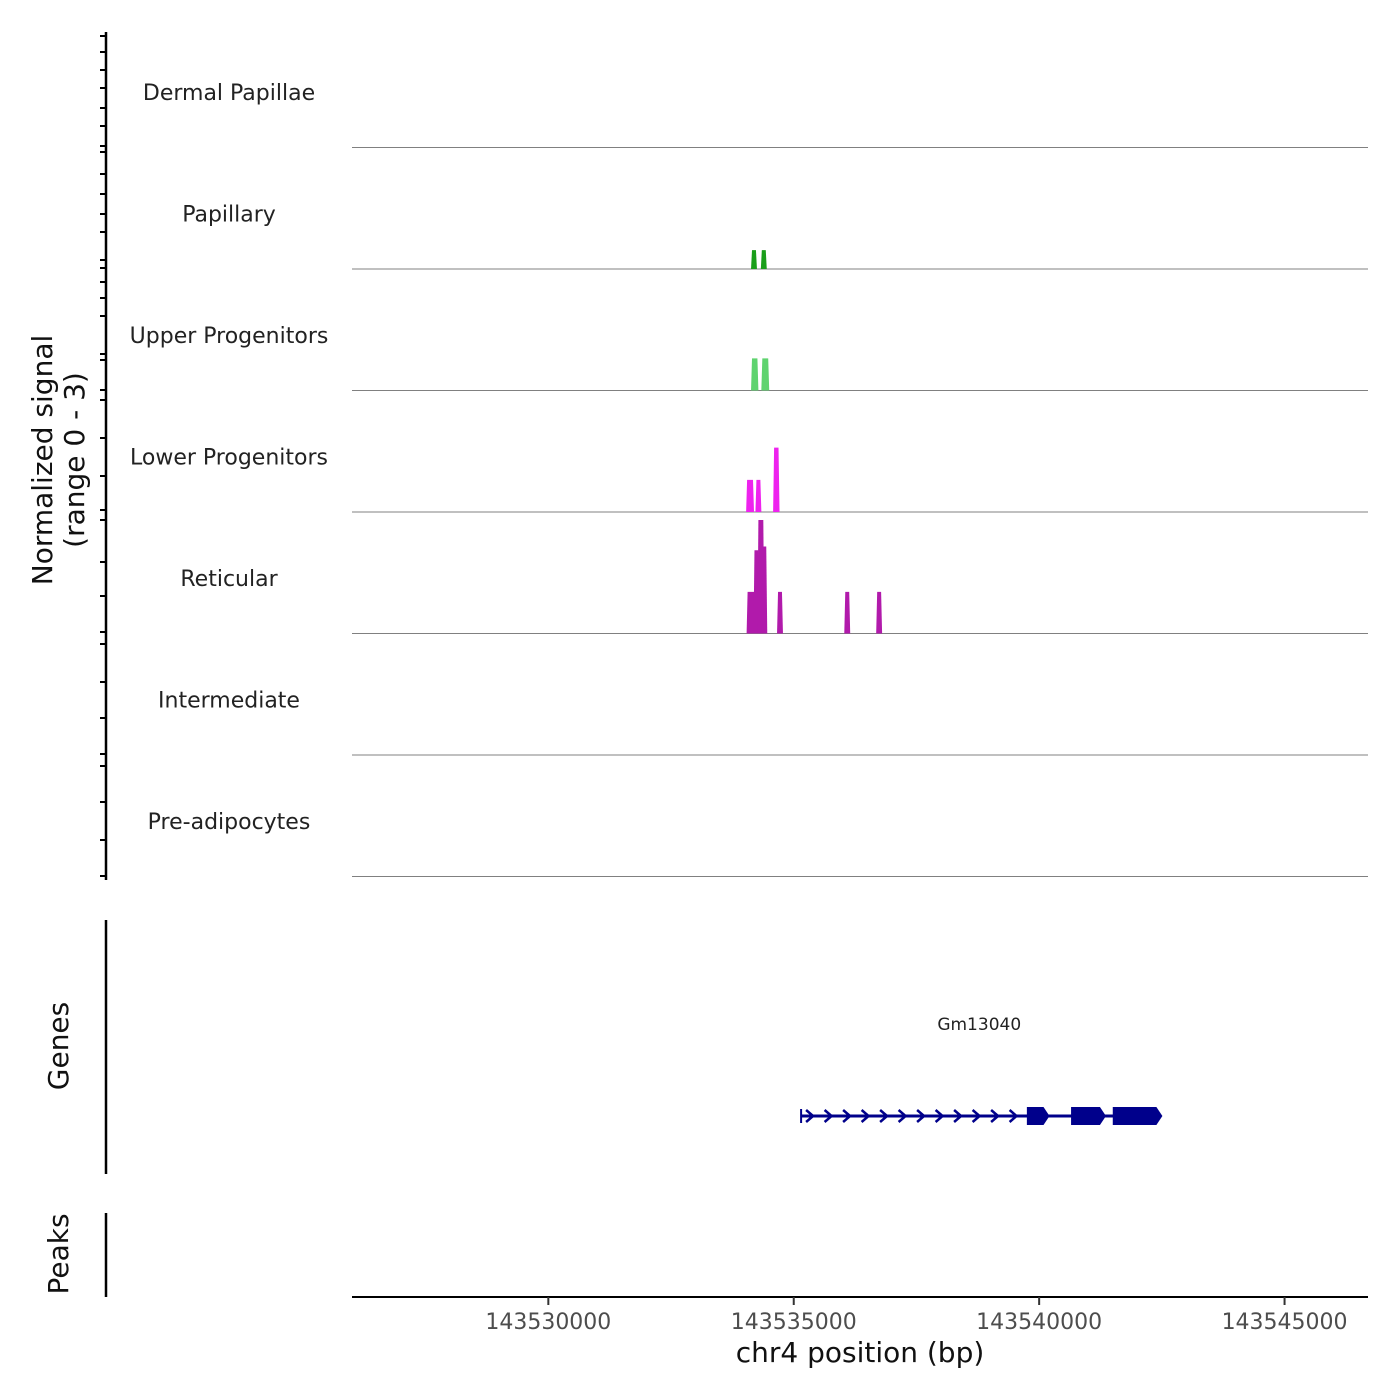 Image resolution: width=1400 pixels, height=1400 pixels. What do you see at coordinates (763, 722) in the screenshot?
I see `track-intermediate: Intermediate` at bounding box center [763, 722].